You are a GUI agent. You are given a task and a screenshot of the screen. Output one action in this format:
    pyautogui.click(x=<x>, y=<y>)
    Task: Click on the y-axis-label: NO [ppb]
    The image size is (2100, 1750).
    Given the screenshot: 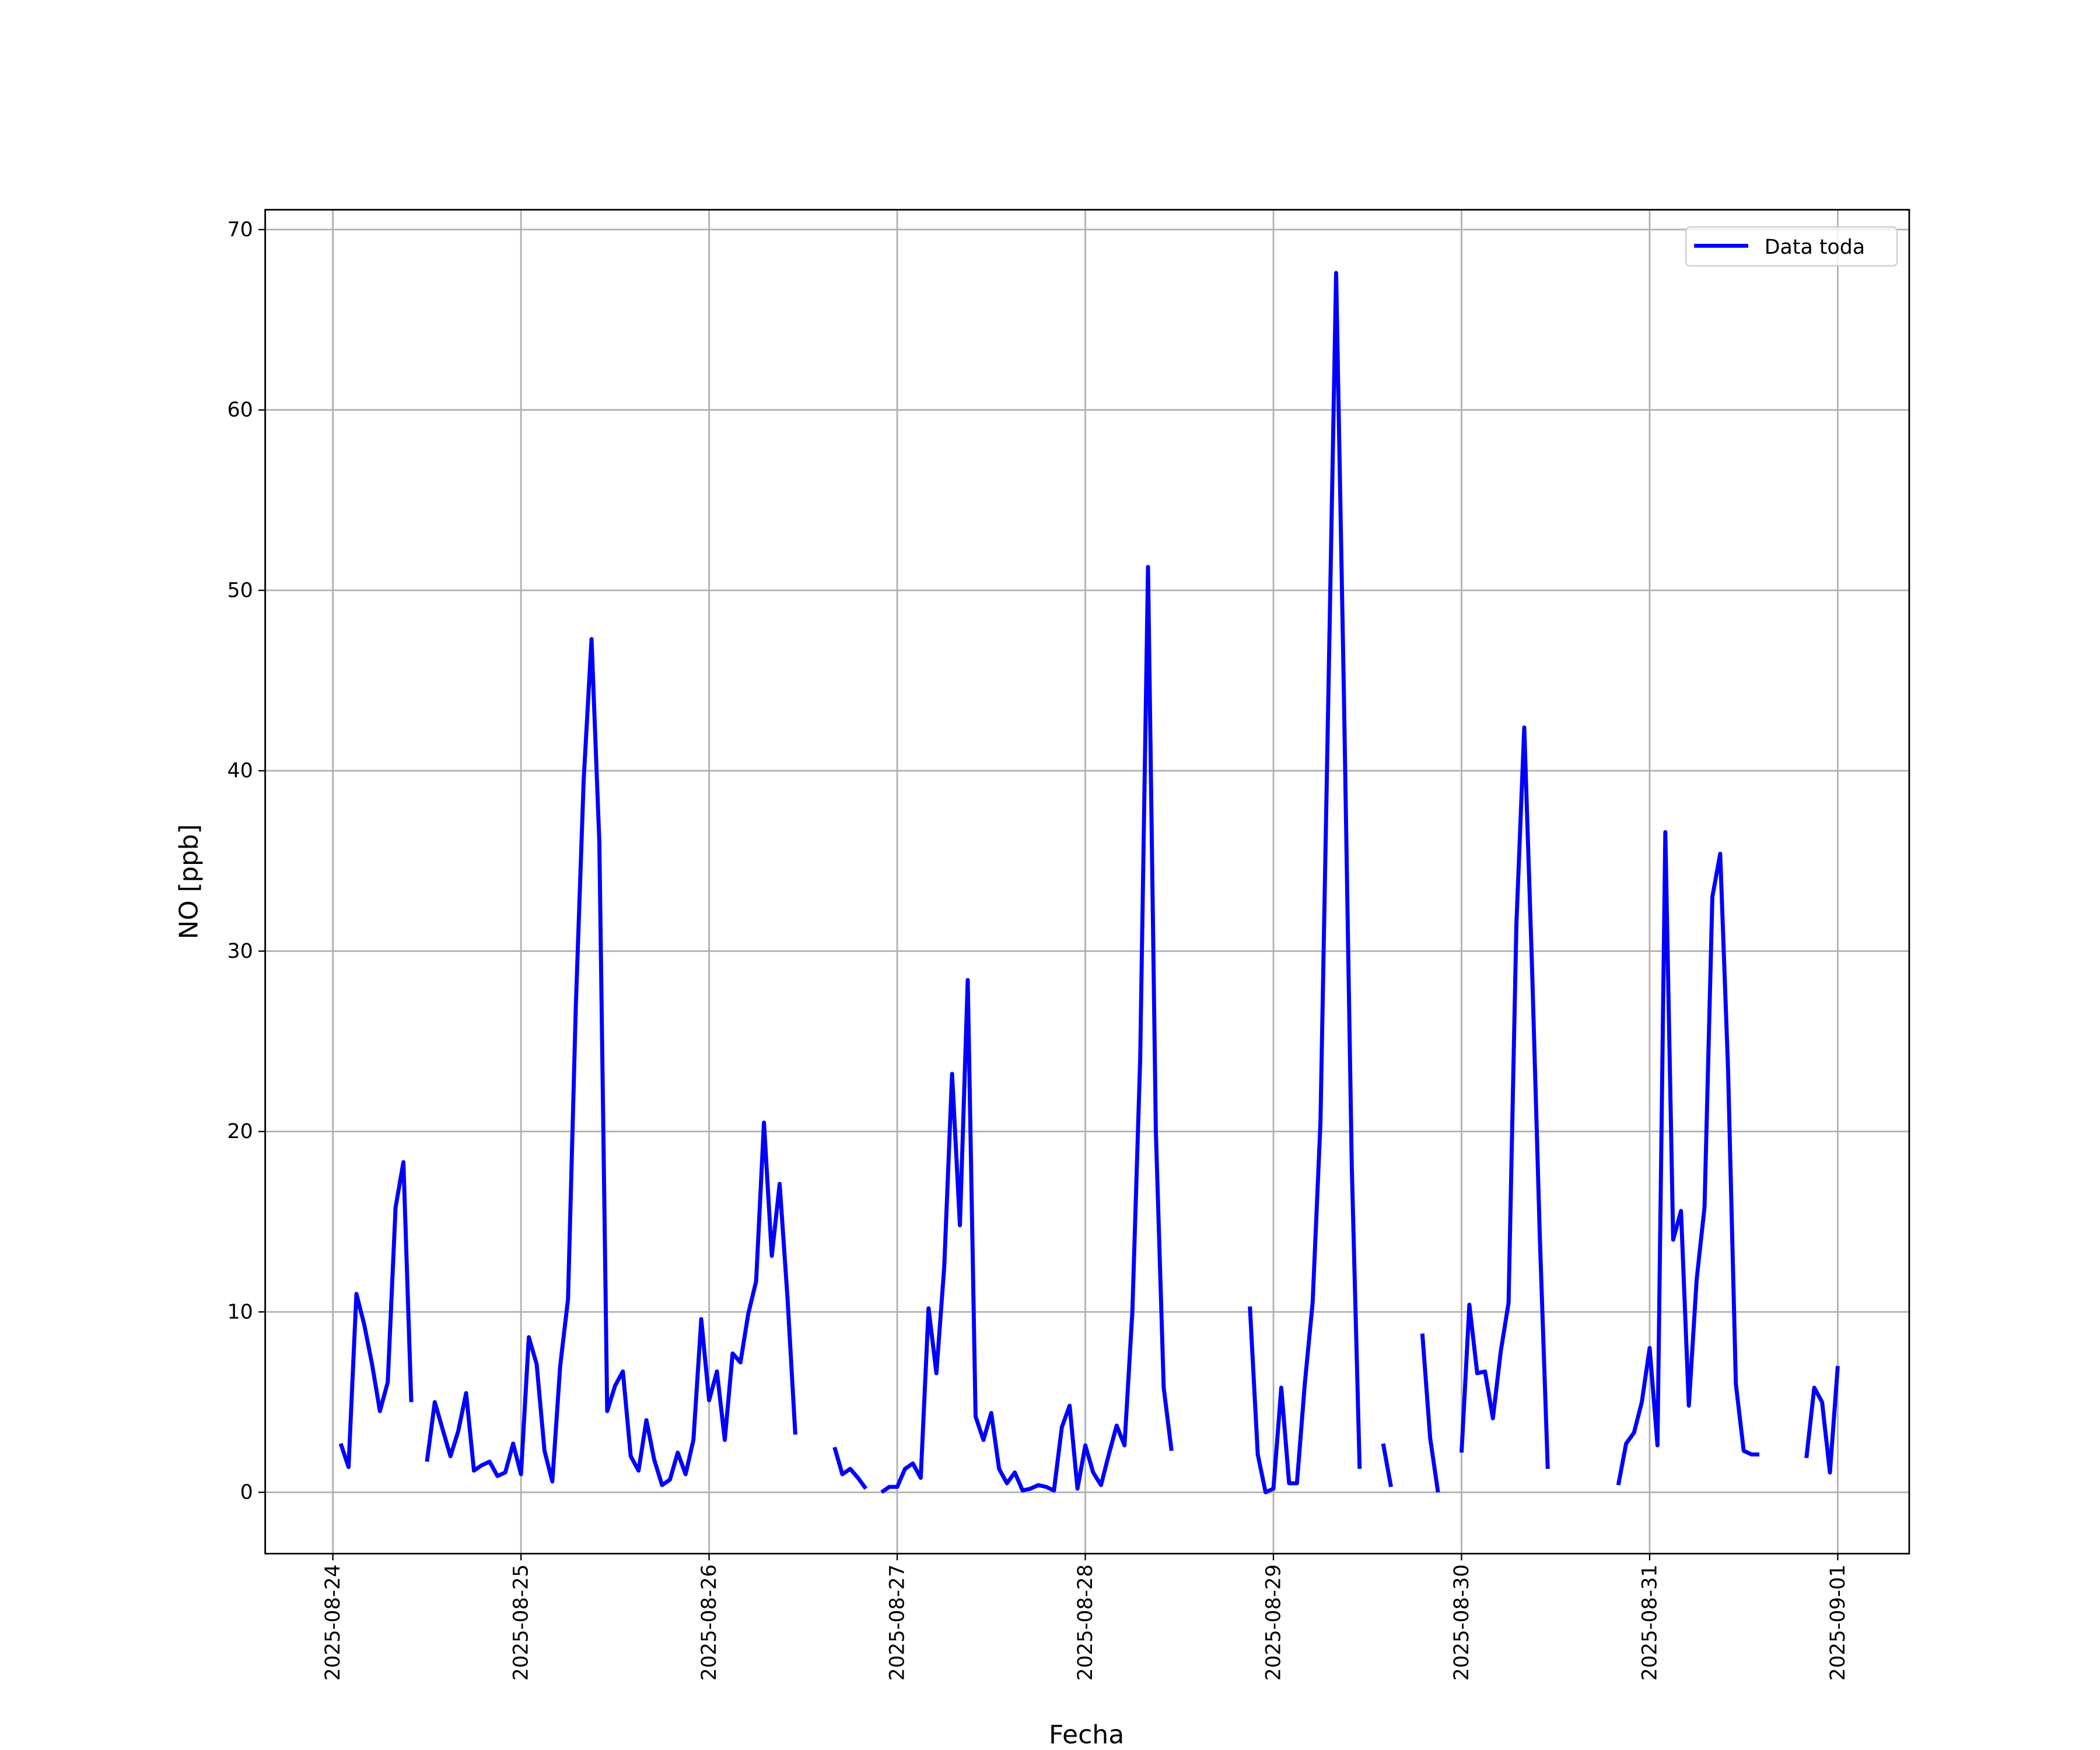 What is the action you would take?
    pyautogui.click(x=189, y=881)
    